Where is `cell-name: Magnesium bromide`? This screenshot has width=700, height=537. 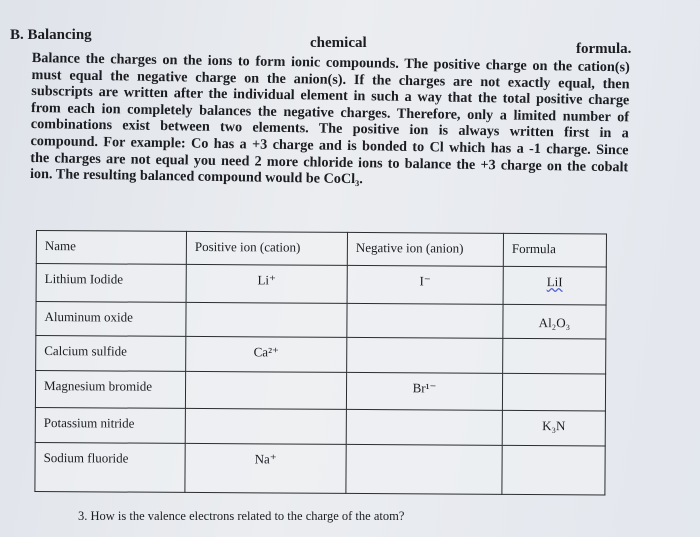
cell-name: Magnesium bromide is located at coordinates (110, 389).